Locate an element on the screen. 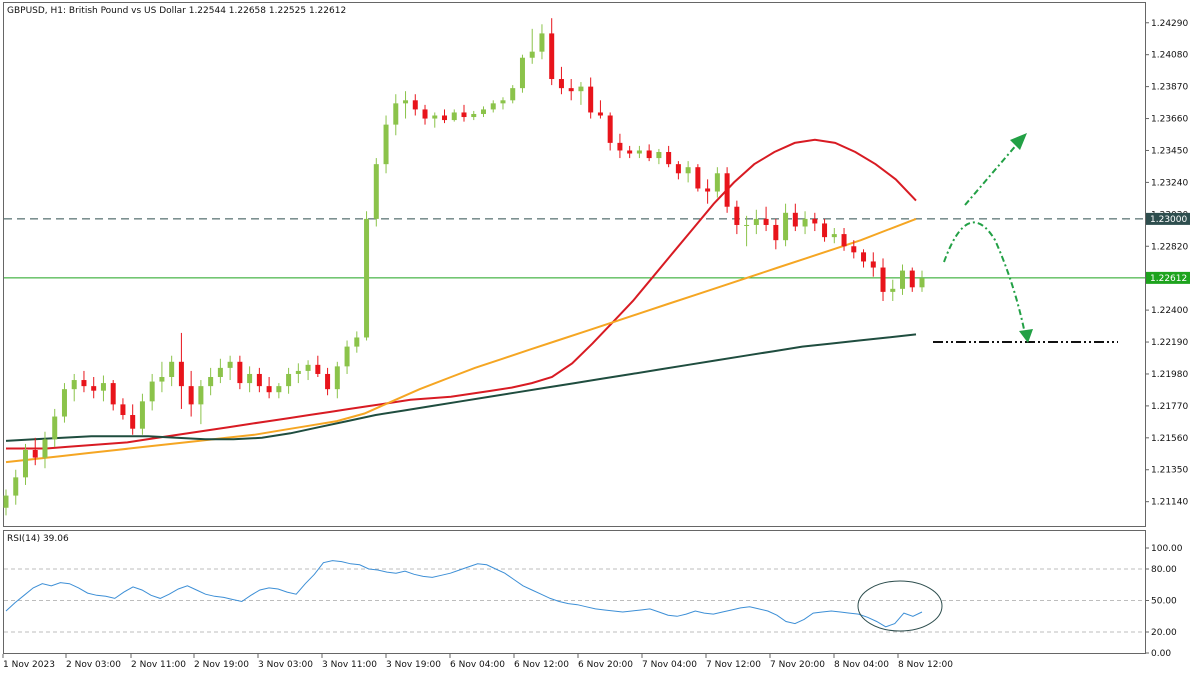 The image size is (1200, 675). time-tick-label: 6 Nov 12:00 is located at coordinates (541, 665).